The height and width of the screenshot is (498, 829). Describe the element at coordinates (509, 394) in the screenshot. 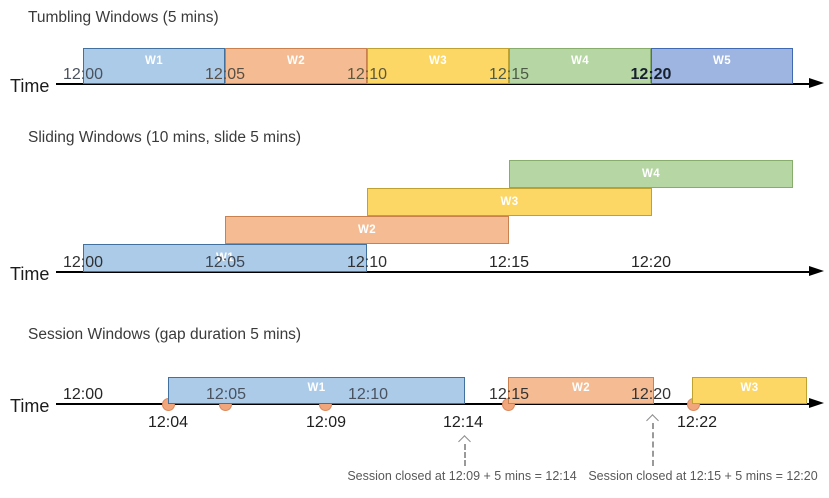

I see `session-tick-12-15: 12:15` at that location.